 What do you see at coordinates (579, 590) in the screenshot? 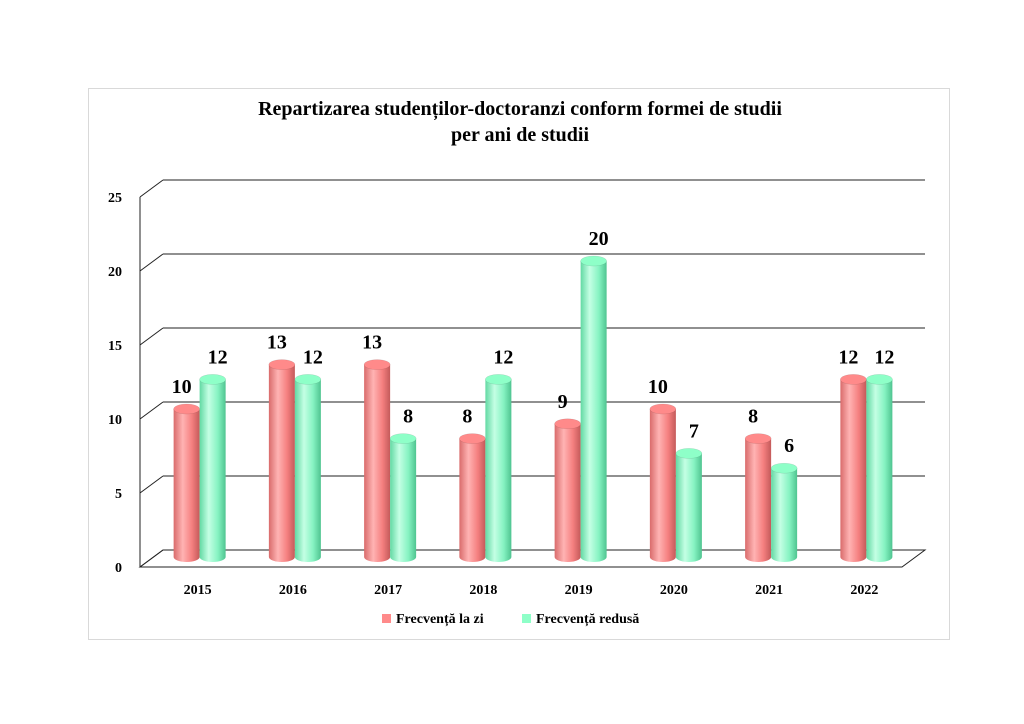
I see `x-tick-label: 2019` at bounding box center [579, 590].